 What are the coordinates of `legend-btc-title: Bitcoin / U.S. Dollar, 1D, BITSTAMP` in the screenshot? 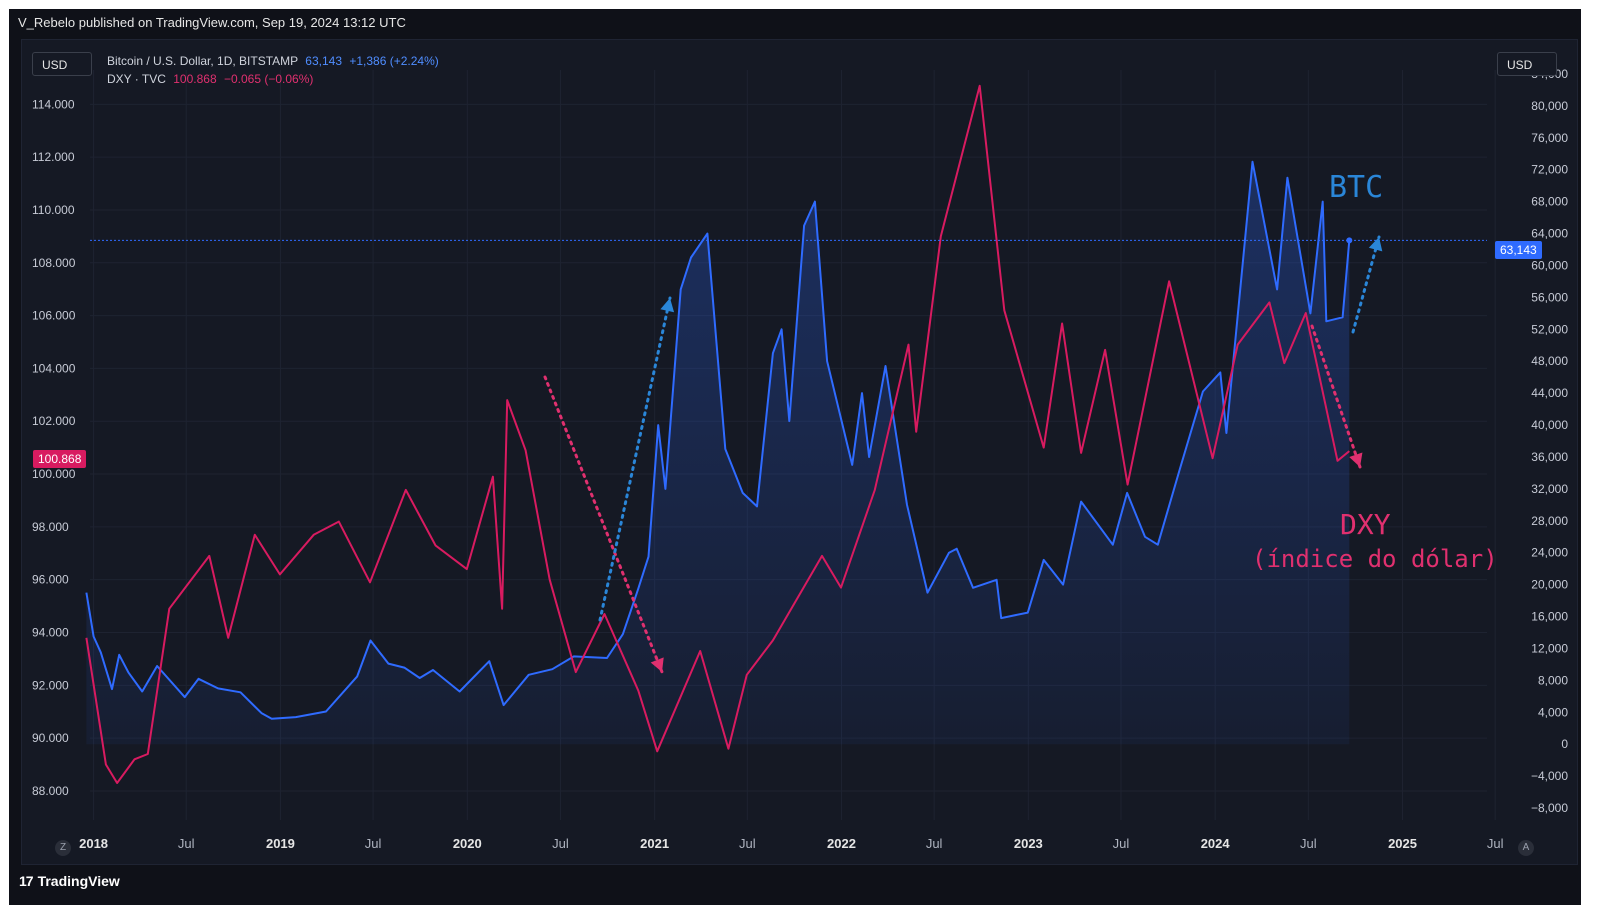 It's located at (202, 61).